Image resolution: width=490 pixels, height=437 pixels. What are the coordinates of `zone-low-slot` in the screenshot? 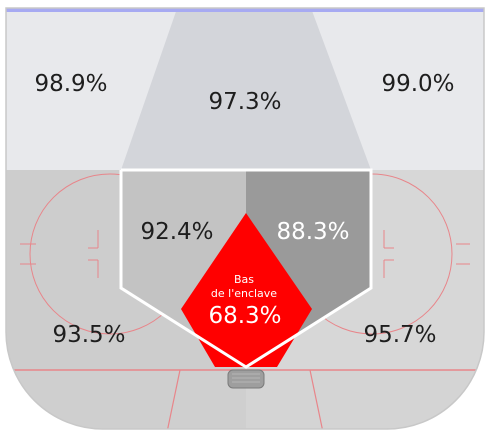 It's located at (246, 290).